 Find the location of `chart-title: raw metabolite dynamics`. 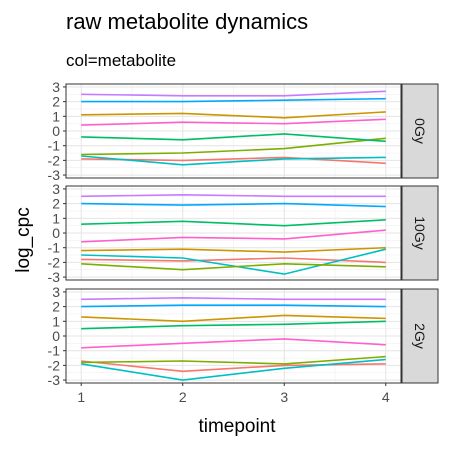

chart-title: raw metabolite dynamics is located at coordinates (187, 21).